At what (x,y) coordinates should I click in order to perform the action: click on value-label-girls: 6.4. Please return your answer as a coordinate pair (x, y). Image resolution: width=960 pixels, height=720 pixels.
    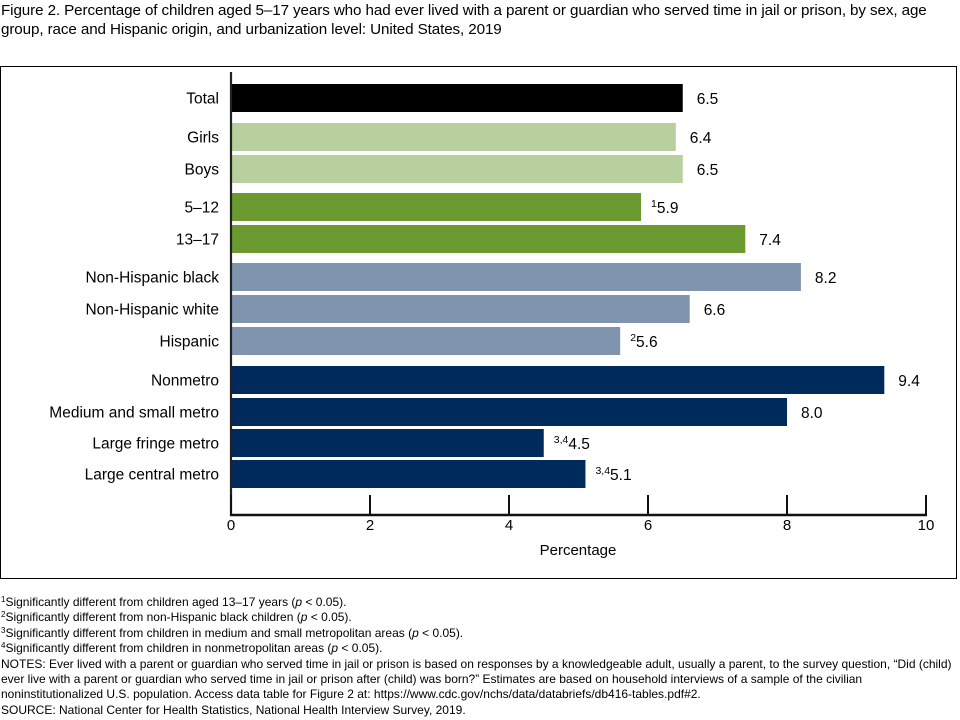
    Looking at the image, I should click on (701, 138).